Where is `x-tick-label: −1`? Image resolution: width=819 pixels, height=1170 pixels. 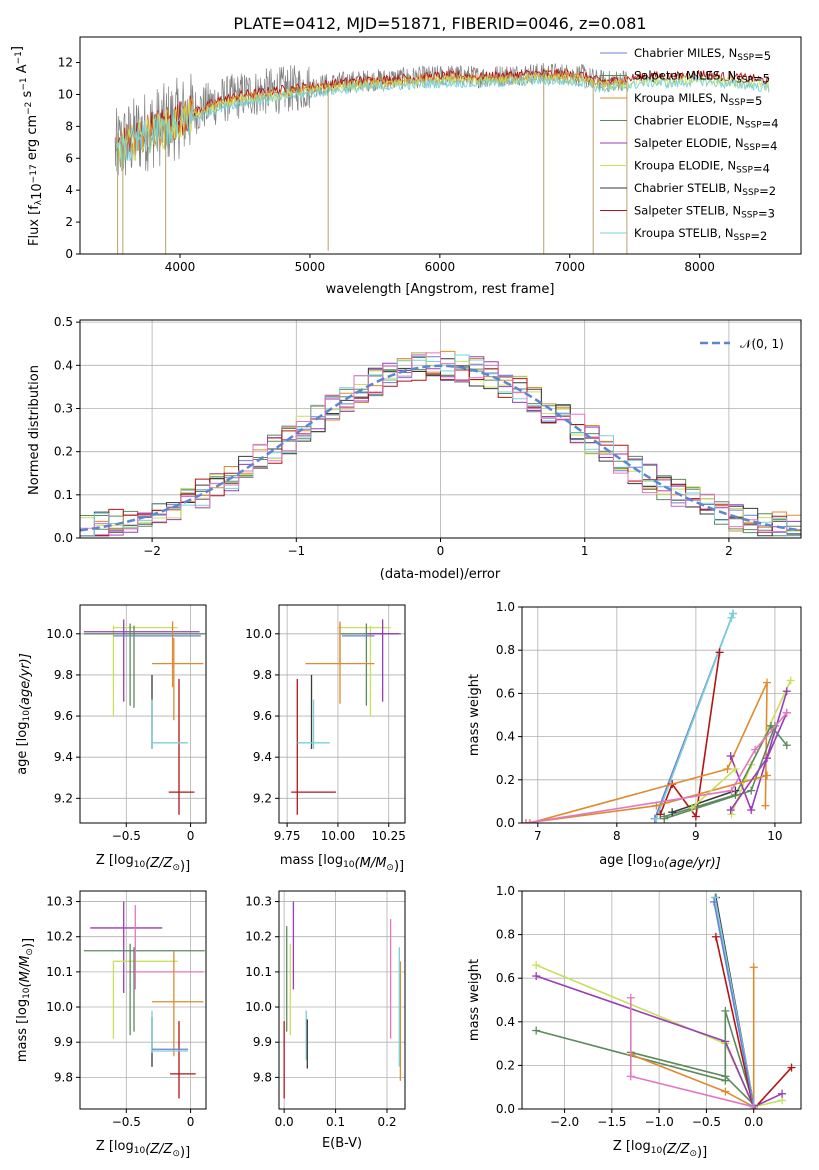
x-tick-label: −1 is located at coordinates (296, 551).